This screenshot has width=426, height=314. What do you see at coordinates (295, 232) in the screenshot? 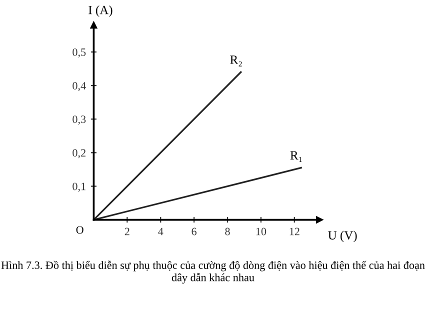
I see `x-tick-label: 12` at bounding box center [295, 232].